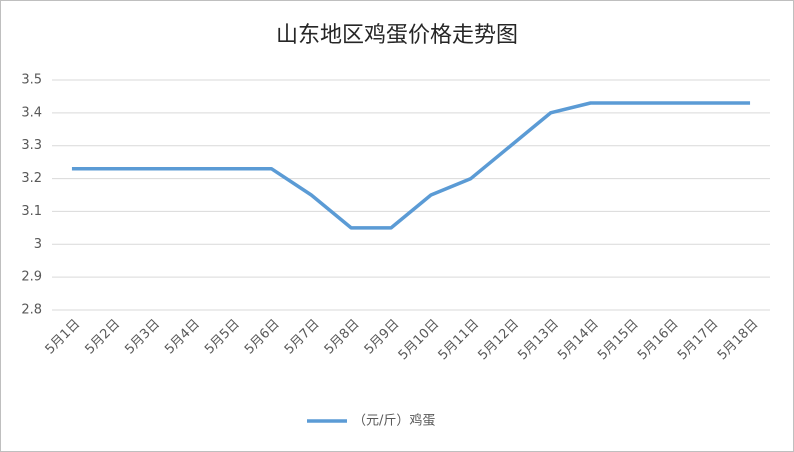  I want to click on y-tick-label: 3, so click(38, 244).